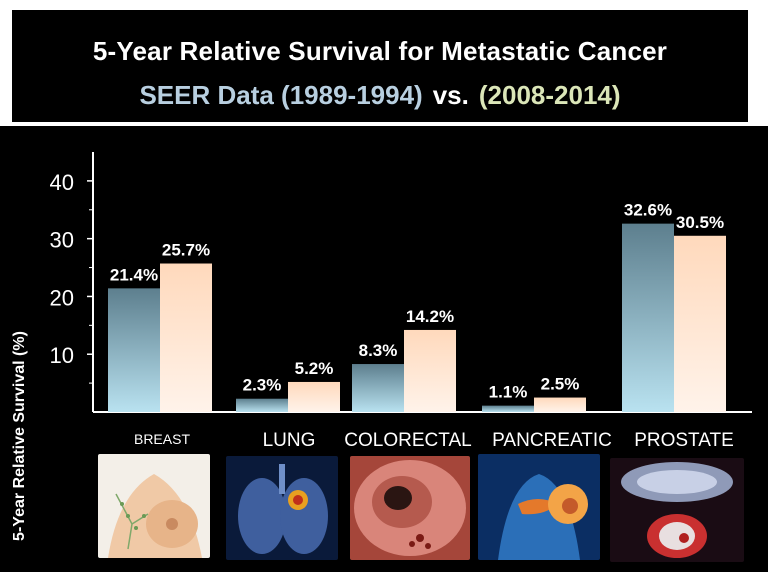 The image size is (768, 586). What do you see at coordinates (430, 370) in the screenshot?
I see `bar-2008-2014-colorectal` at bounding box center [430, 370].